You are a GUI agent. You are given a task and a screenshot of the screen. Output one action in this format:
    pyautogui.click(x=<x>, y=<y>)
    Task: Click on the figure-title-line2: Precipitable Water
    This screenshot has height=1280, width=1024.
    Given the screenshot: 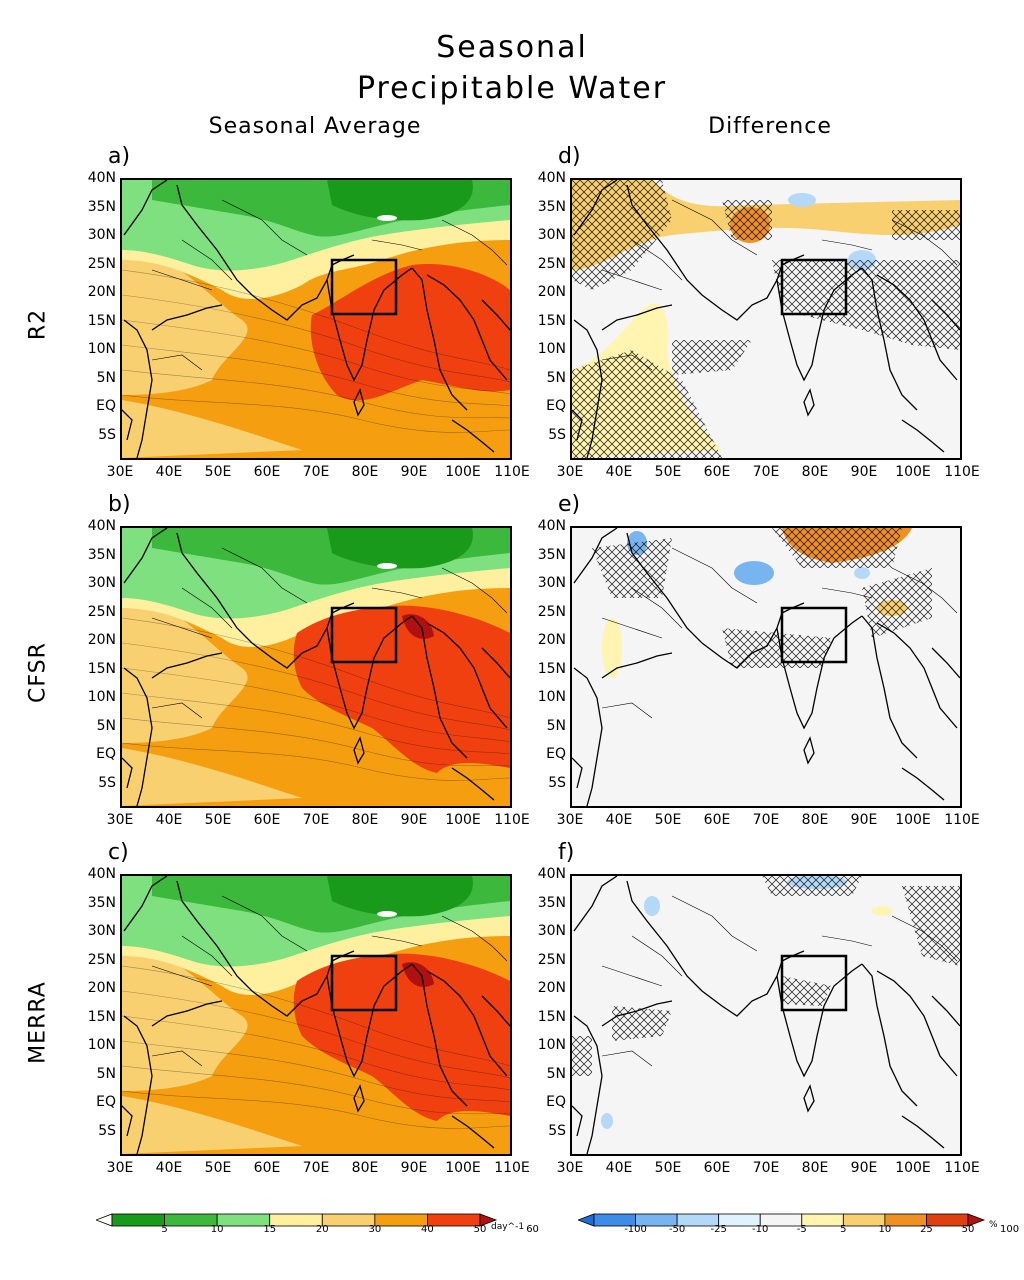 What is the action you would take?
    pyautogui.click(x=512, y=88)
    